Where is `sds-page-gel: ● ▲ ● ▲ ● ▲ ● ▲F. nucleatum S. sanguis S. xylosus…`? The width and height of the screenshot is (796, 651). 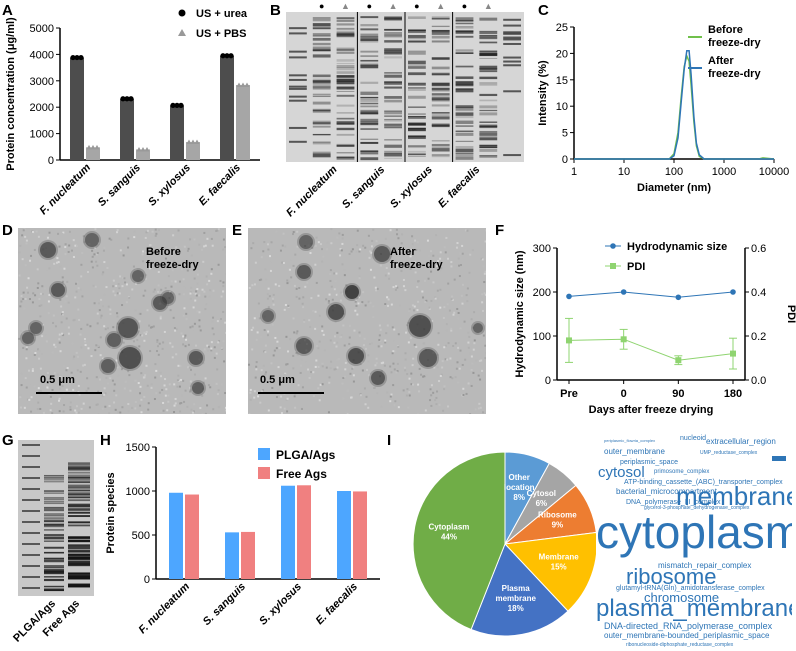
sds-page-gel: ● ▲ ● ▲ ● ▲ ● ▲F. nucleatum S. sanguis S. xylosus… is located at coordinates (404, 110).